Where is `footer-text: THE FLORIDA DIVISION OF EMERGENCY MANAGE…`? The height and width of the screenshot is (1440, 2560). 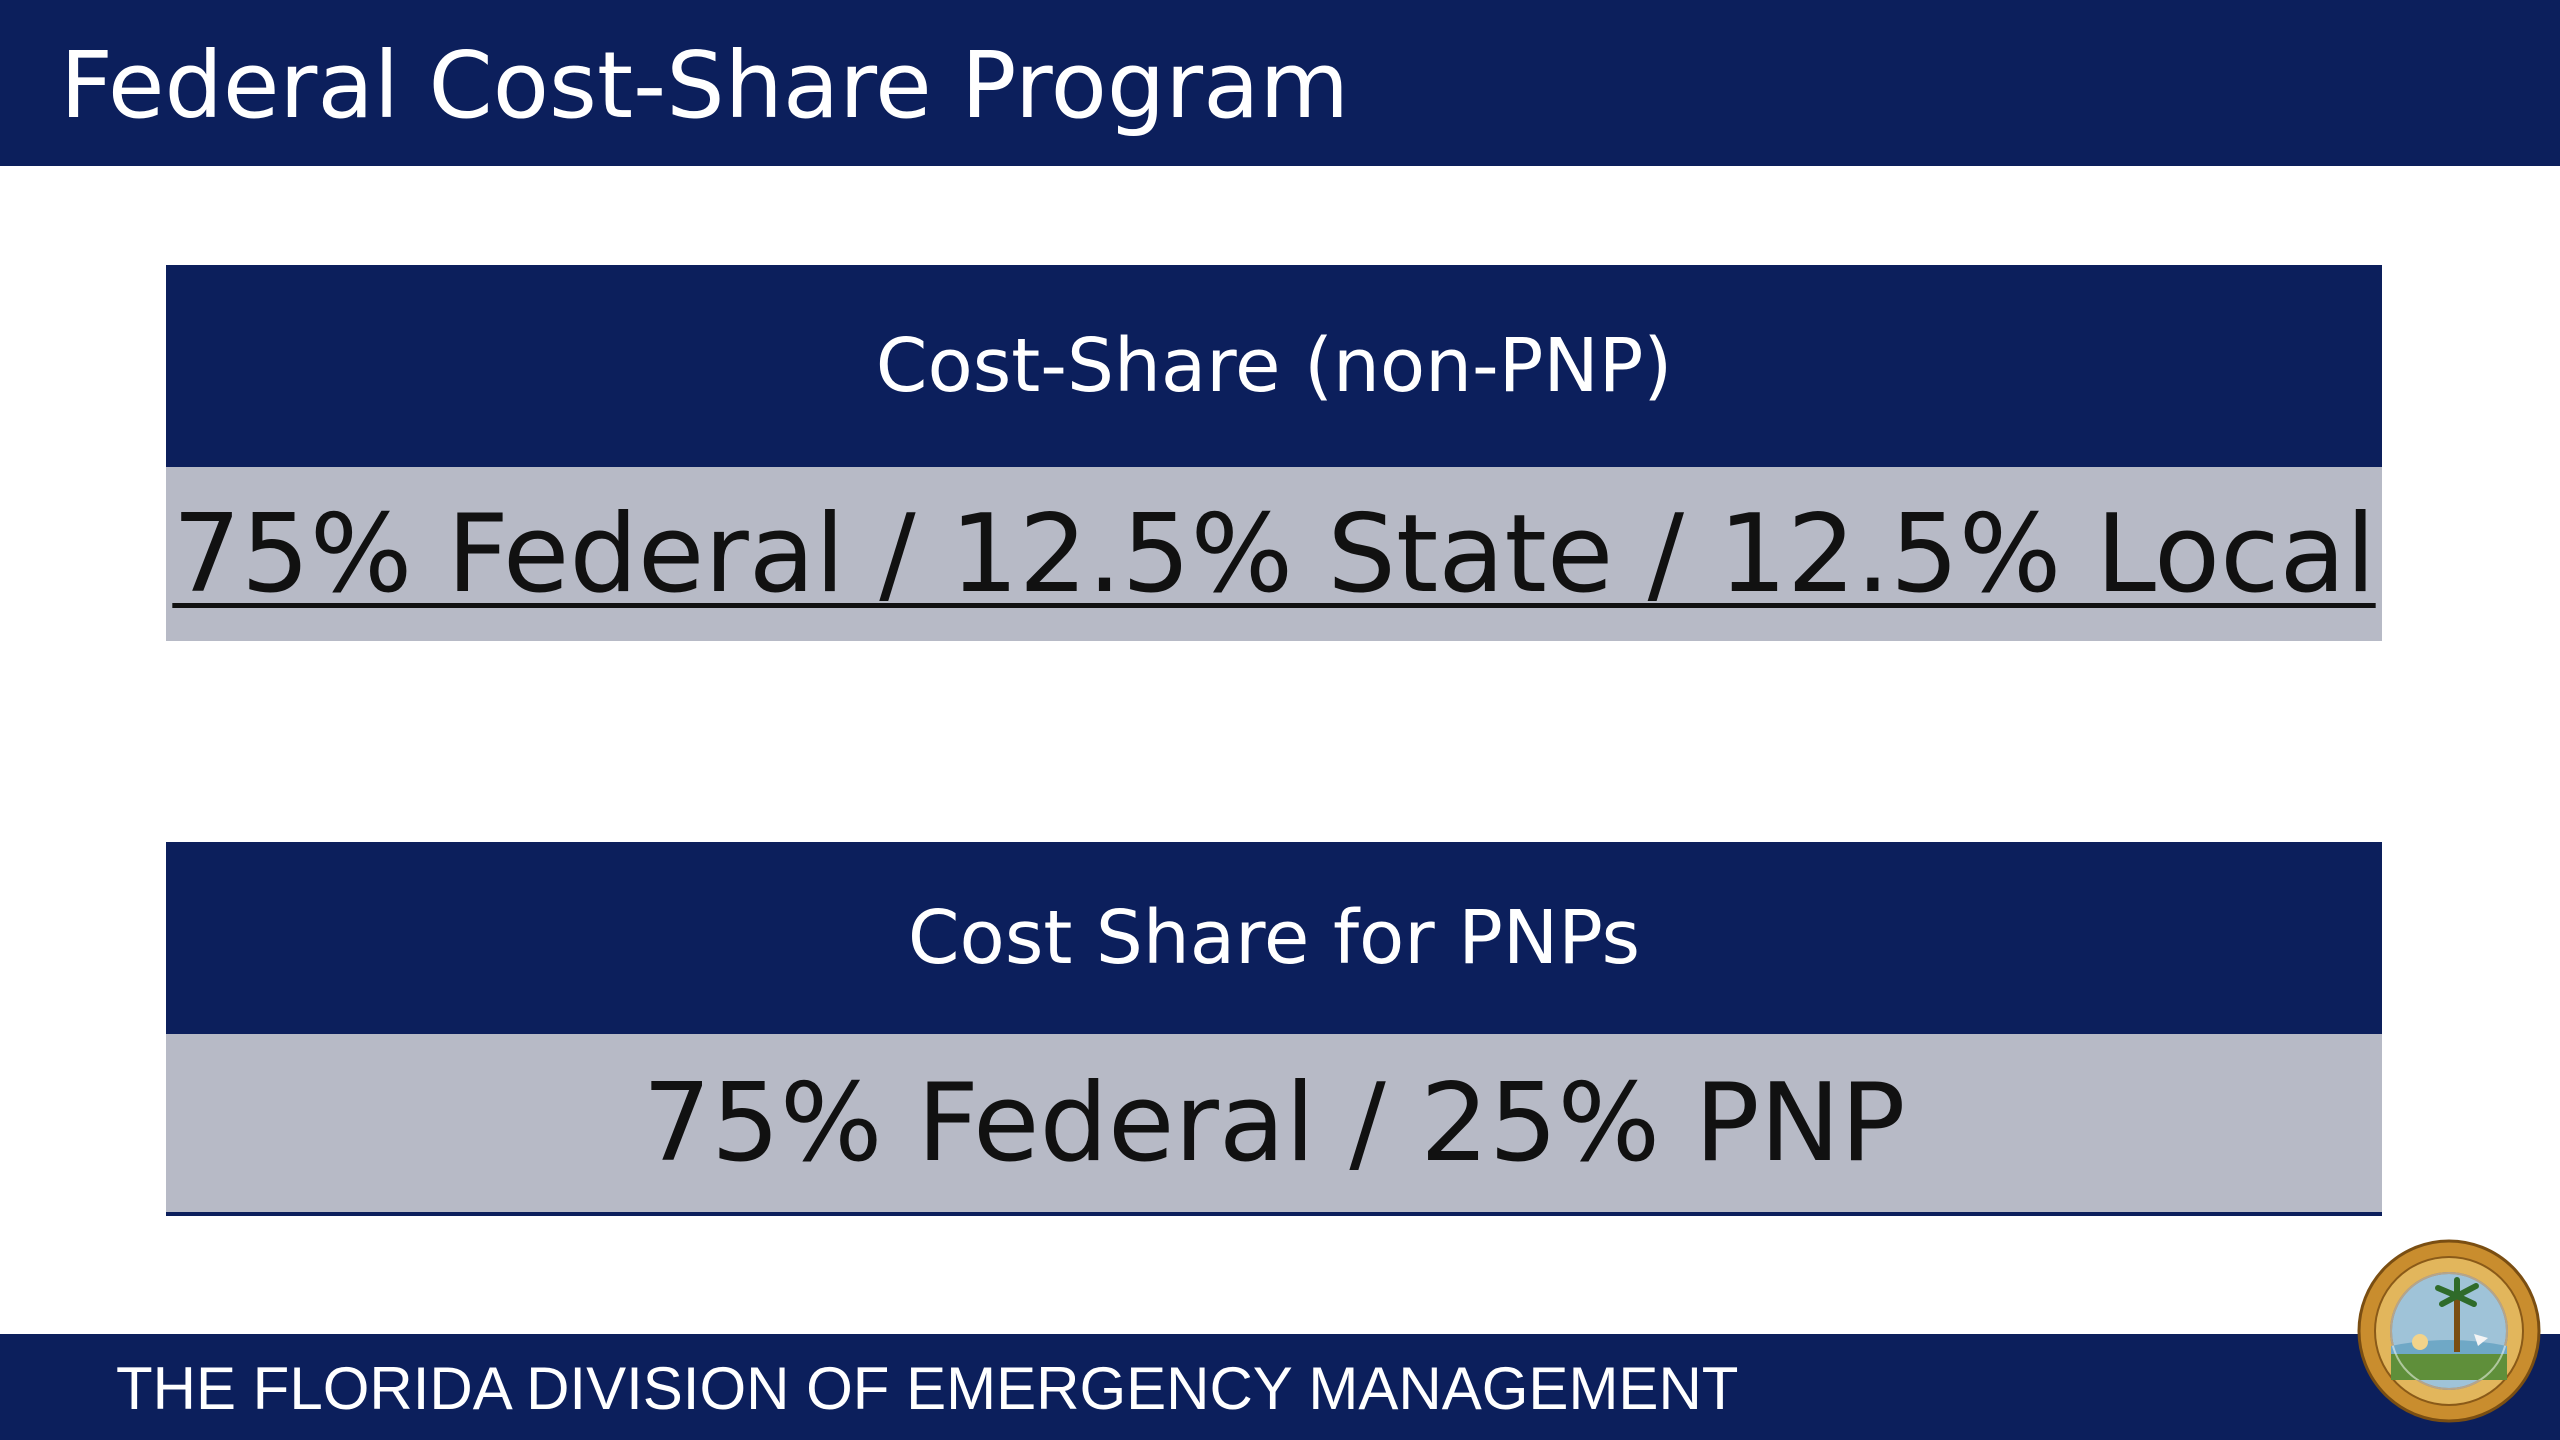
footer-text: THE FLORIDA DIVISION OF EMERGENCY MANAGE… is located at coordinates (927, 1388).